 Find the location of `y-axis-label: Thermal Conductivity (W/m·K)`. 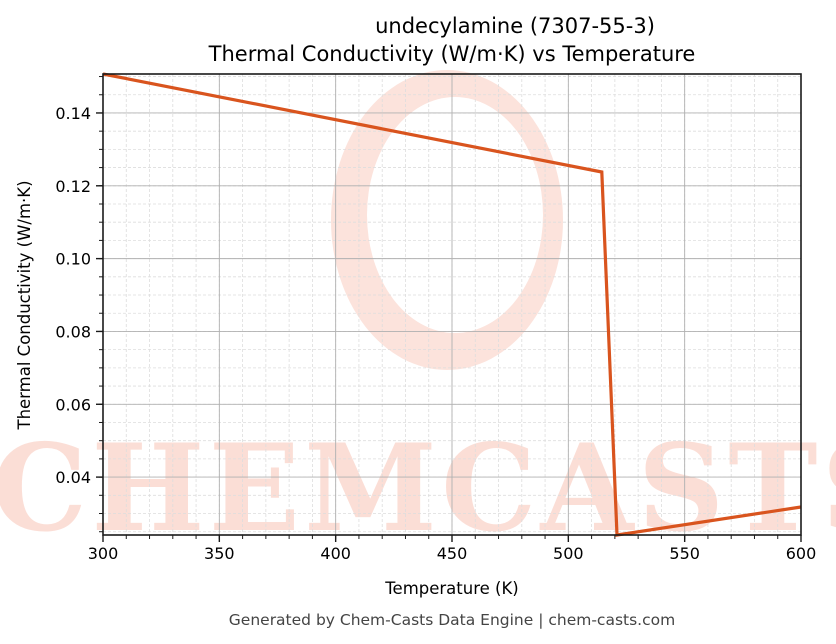

y-axis-label: Thermal Conductivity (W/m·K) is located at coordinates (24, 305).